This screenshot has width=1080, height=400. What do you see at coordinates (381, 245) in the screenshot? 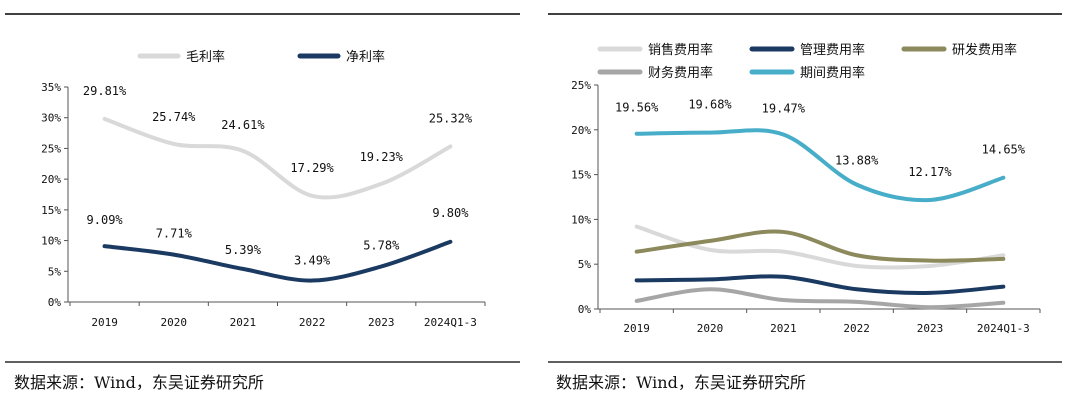
I see `data-label: 5.78%` at bounding box center [381, 245].